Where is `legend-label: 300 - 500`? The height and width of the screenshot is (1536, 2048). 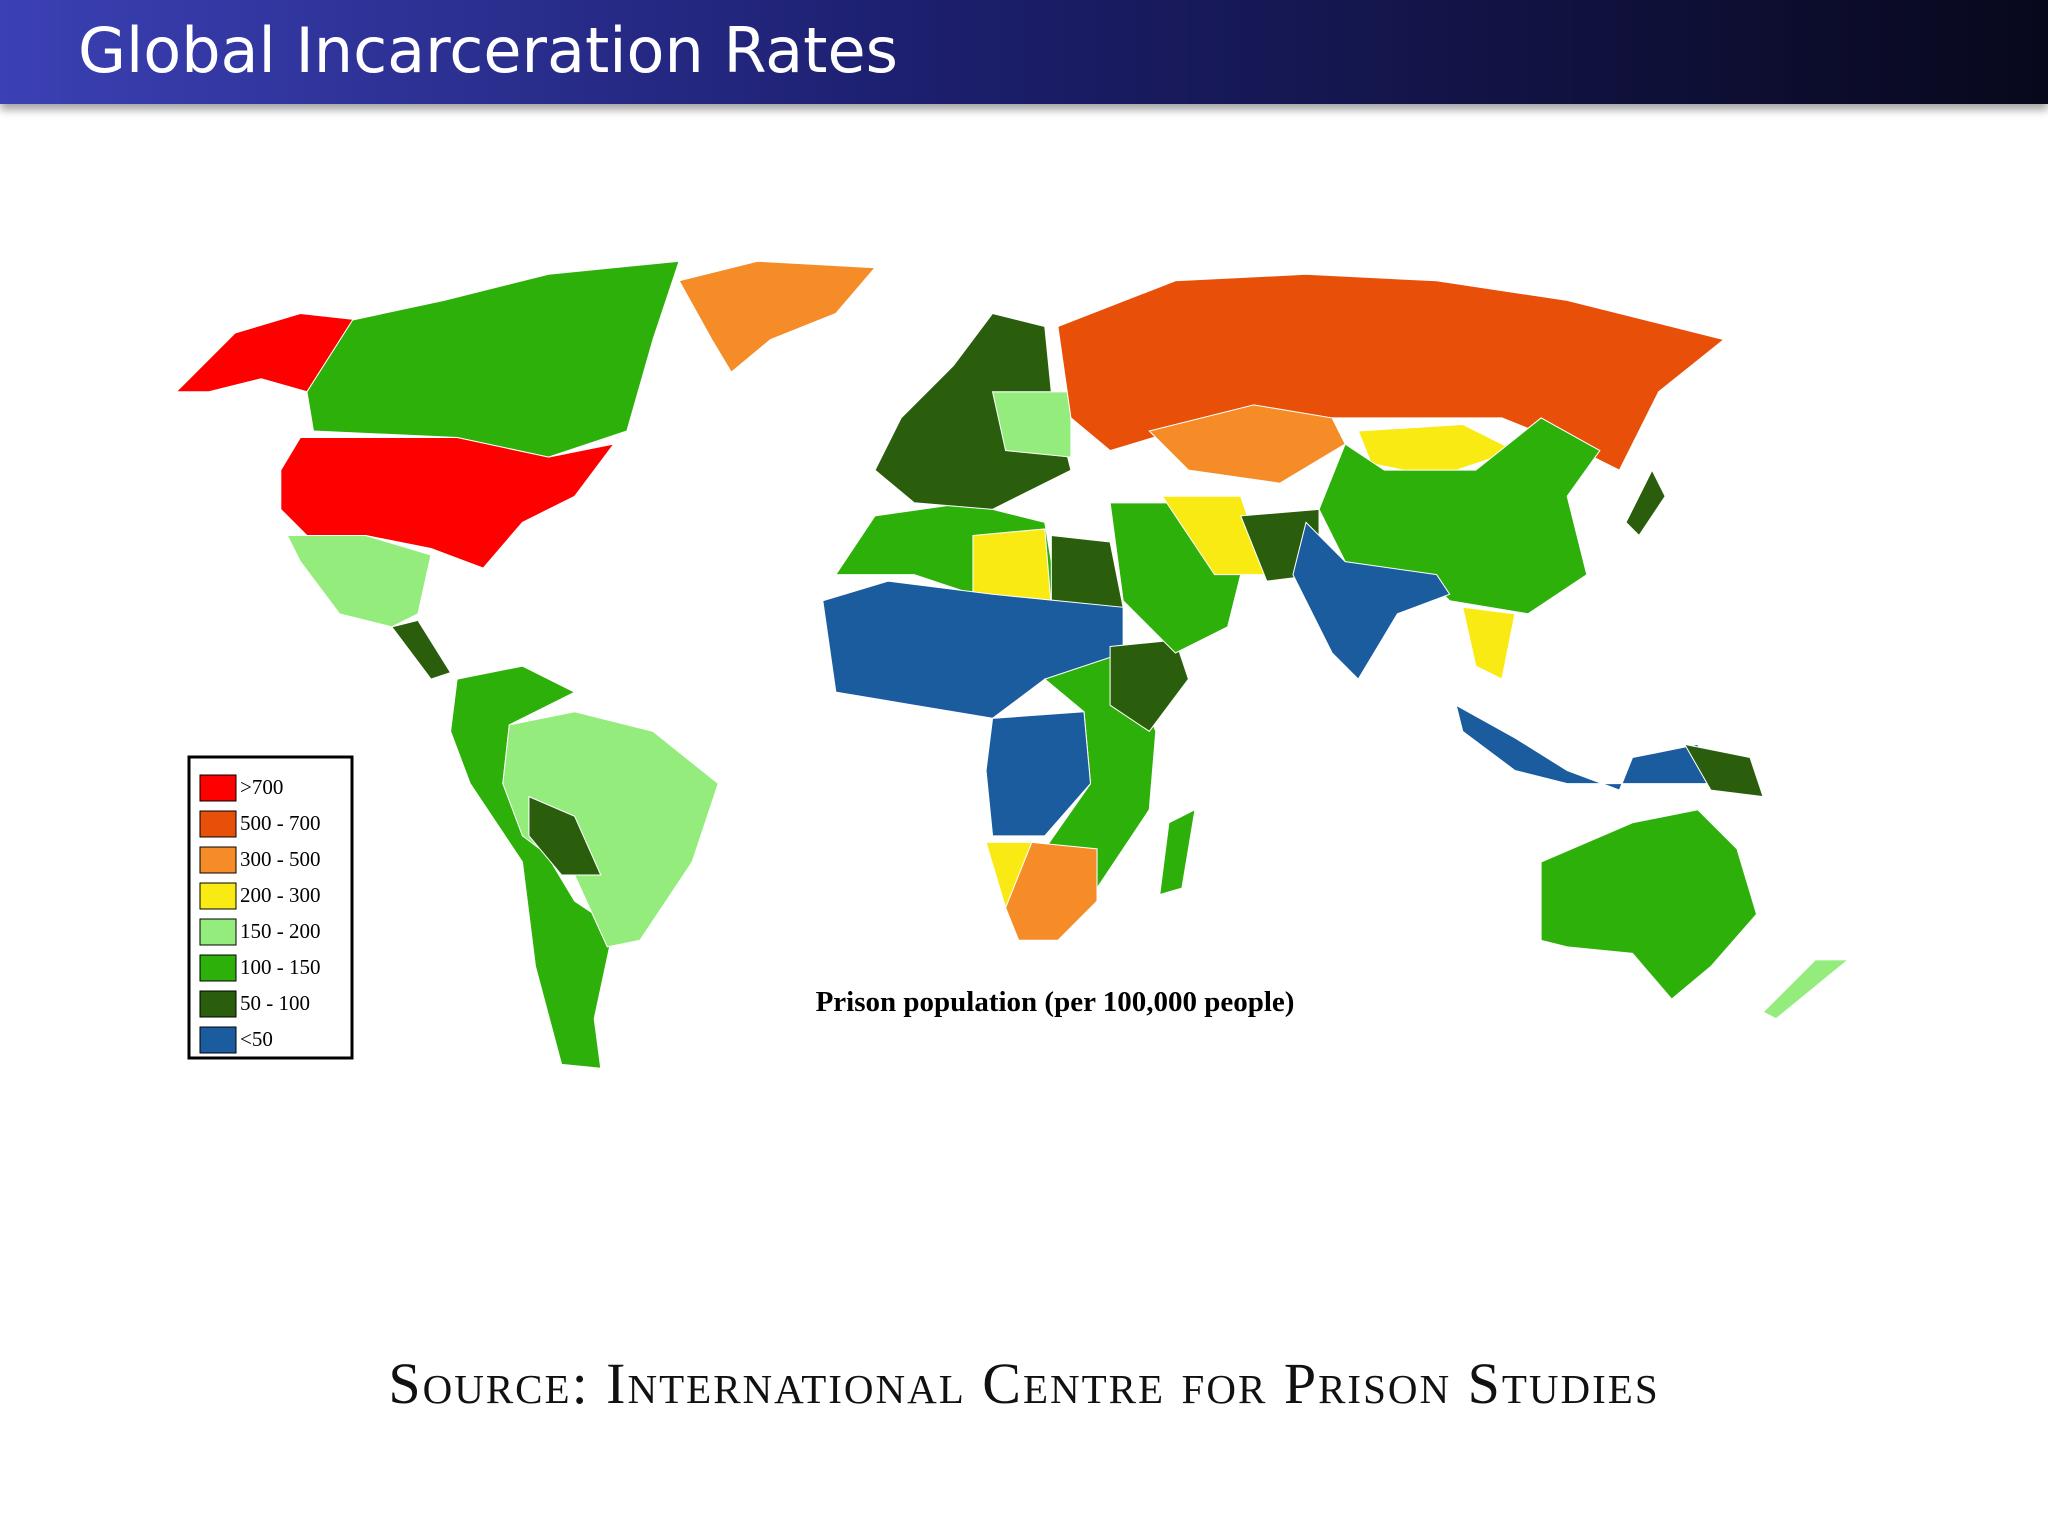
legend-label: 300 - 500 is located at coordinates (280, 859).